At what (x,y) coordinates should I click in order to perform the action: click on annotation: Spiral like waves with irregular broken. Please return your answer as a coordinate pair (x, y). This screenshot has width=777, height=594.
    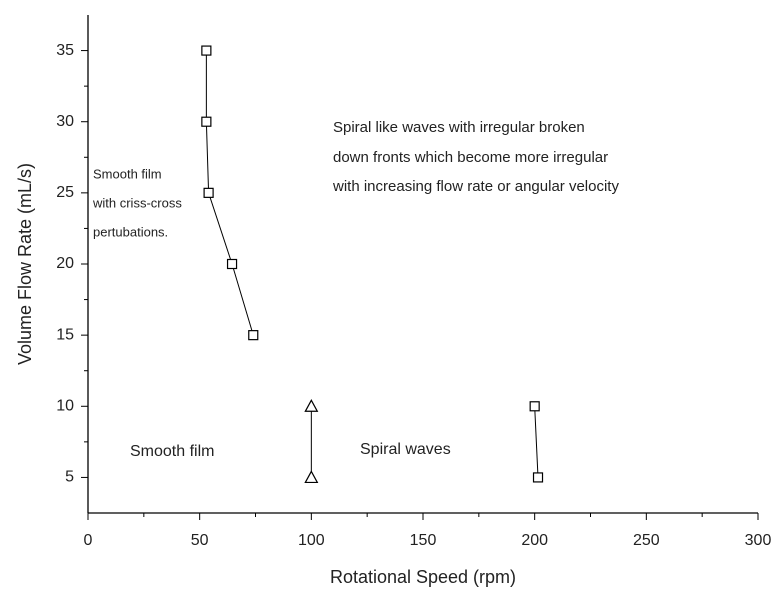
    Looking at the image, I should click on (459, 127).